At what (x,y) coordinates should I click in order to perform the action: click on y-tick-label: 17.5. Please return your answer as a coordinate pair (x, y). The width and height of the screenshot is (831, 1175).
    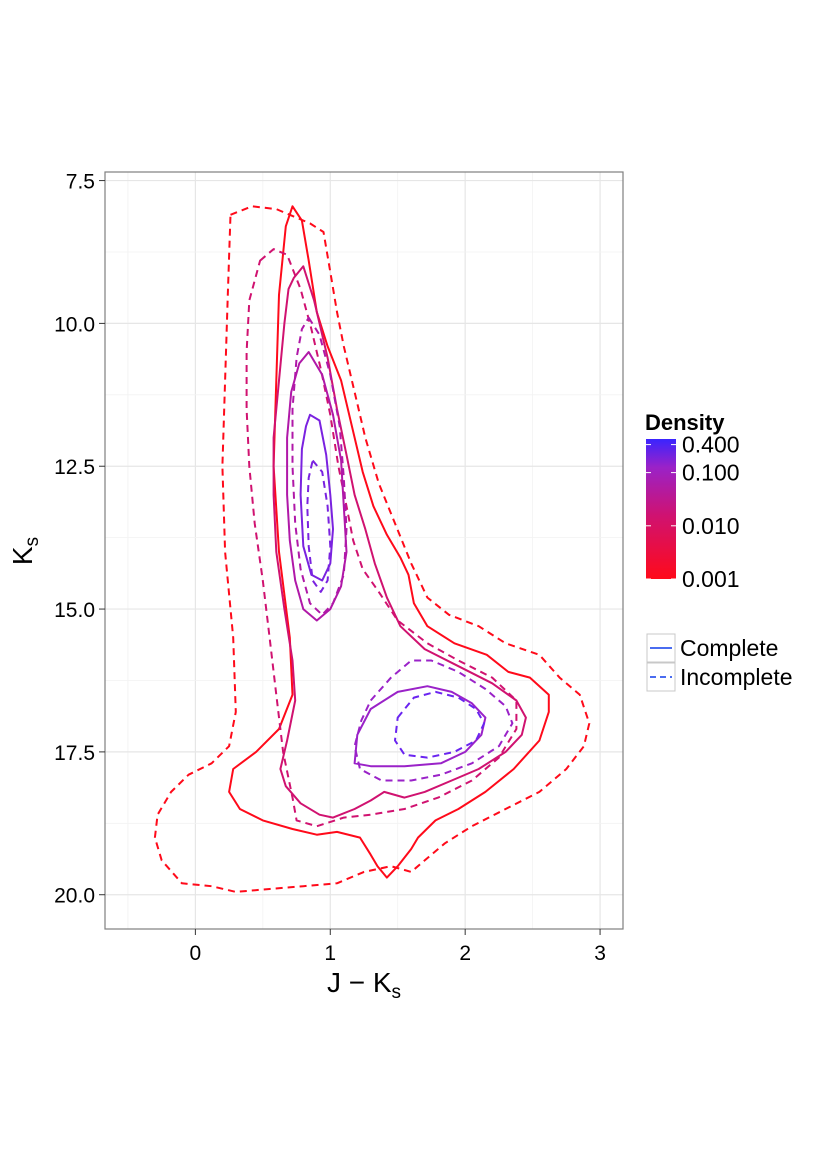
    Looking at the image, I should click on (74, 753).